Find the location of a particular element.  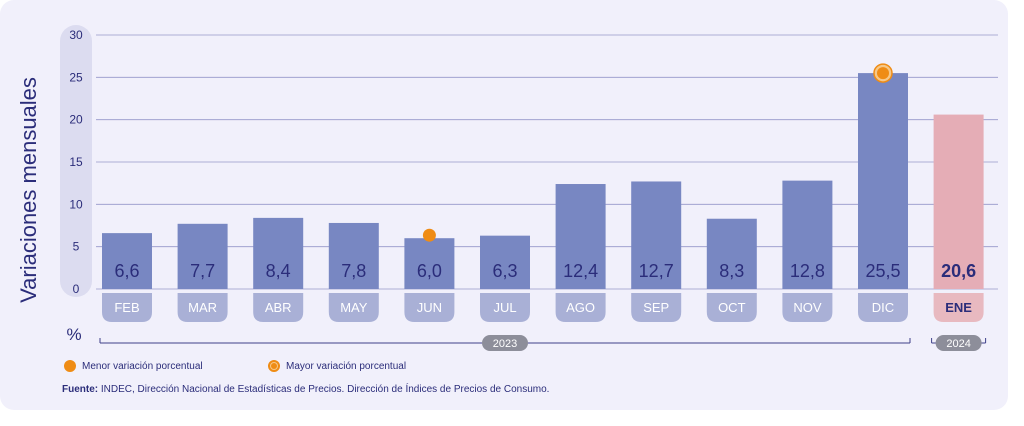

legend-min: Menor variación porcentual is located at coordinates (133, 366).